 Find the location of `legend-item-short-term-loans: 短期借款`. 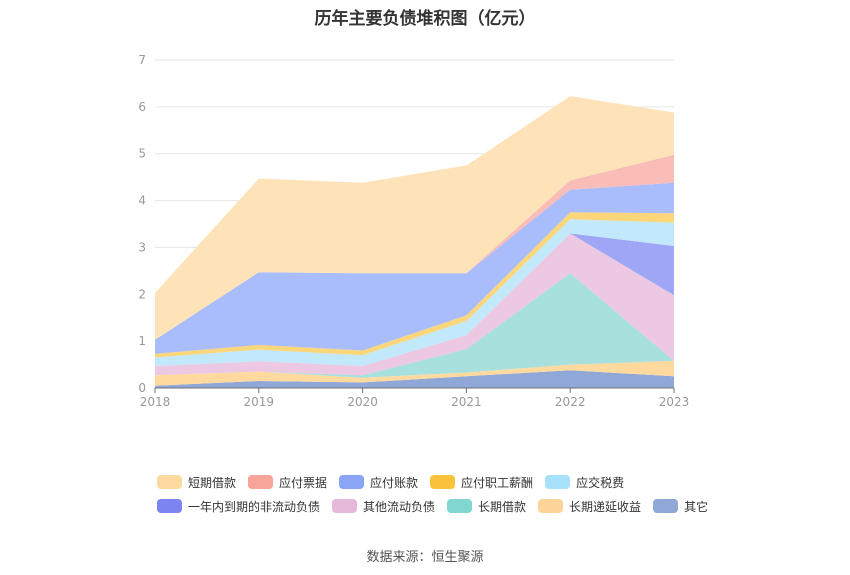

legend-item-short-term-loans: 短期借款 is located at coordinates (196, 482).